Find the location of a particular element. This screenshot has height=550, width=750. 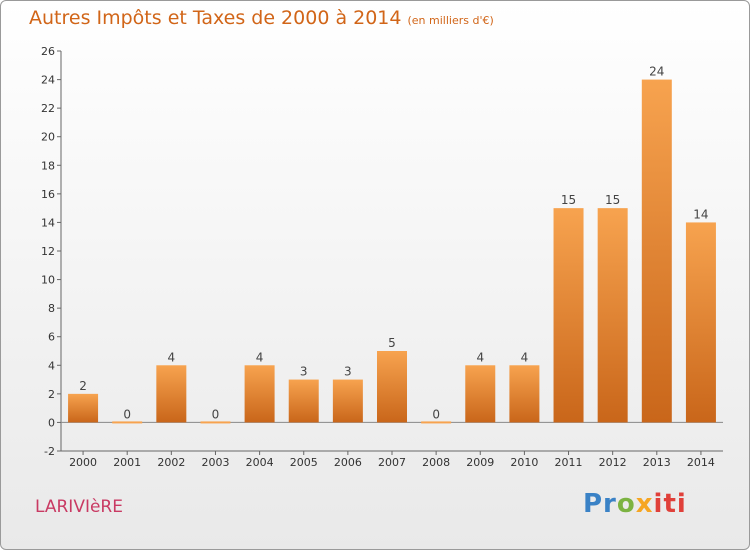

y-tick-label: 22 is located at coordinates (48, 108).